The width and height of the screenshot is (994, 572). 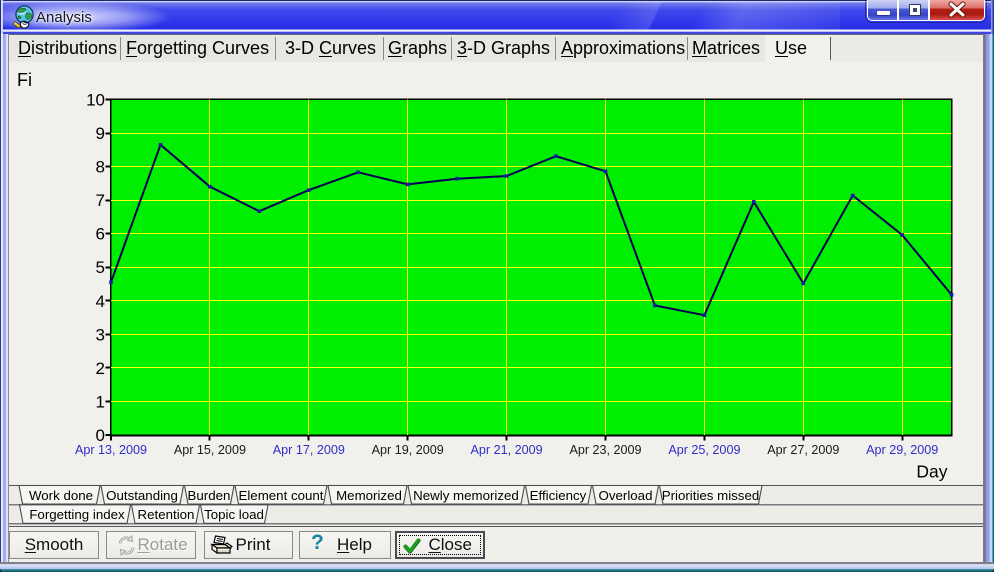 What do you see at coordinates (100, 435) in the screenshot?
I see `svg-text: 0` at bounding box center [100, 435].